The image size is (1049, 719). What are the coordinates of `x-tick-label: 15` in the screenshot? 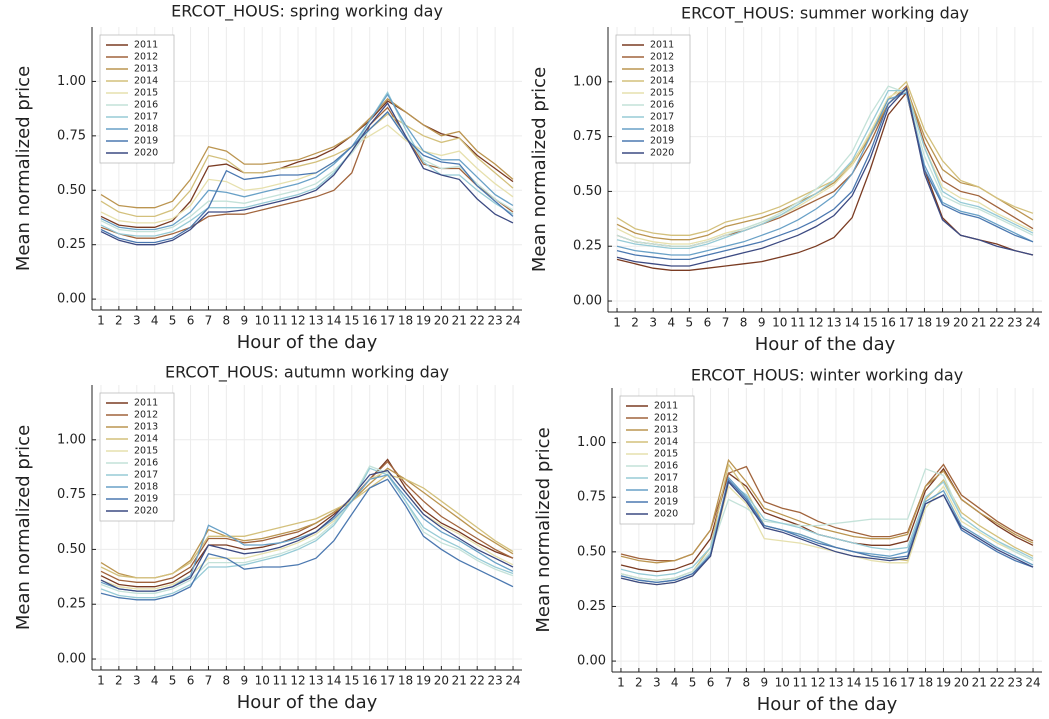 It's located at (871, 683).